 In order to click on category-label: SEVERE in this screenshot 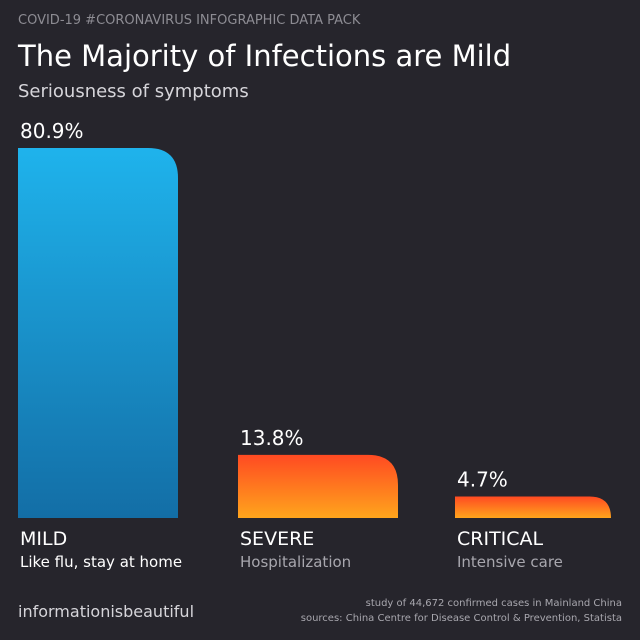, I will do `click(277, 539)`.